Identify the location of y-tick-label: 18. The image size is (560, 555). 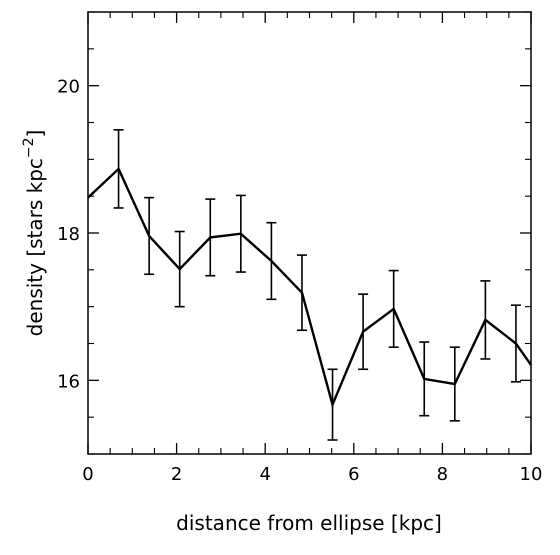
(68, 234).